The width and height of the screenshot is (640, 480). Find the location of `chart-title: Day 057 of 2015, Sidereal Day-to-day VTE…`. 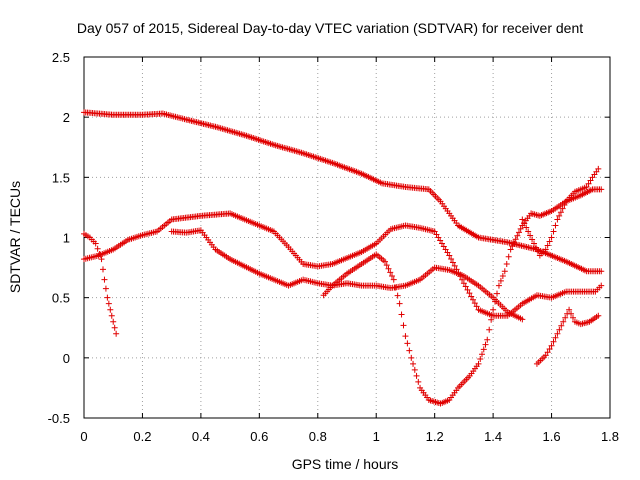

chart-title: Day 057 of 2015, Sidereal Day-to-day VTE… is located at coordinates (330, 28).